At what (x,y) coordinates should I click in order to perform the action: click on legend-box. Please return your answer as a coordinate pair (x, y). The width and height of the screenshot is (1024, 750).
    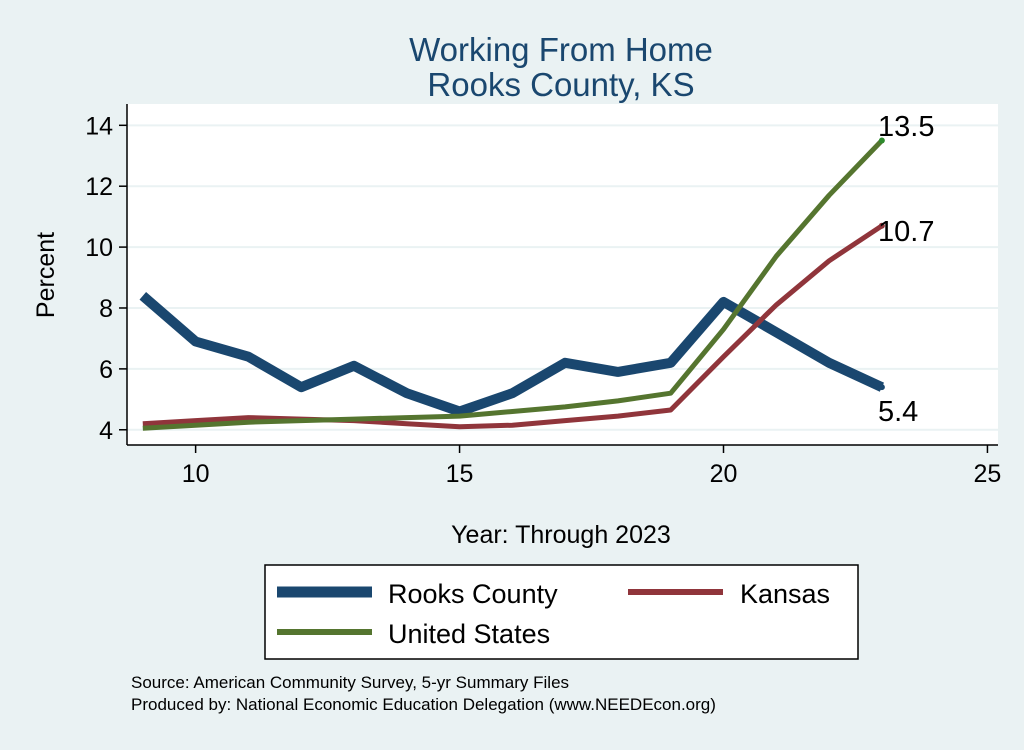
    Looking at the image, I should click on (561, 612).